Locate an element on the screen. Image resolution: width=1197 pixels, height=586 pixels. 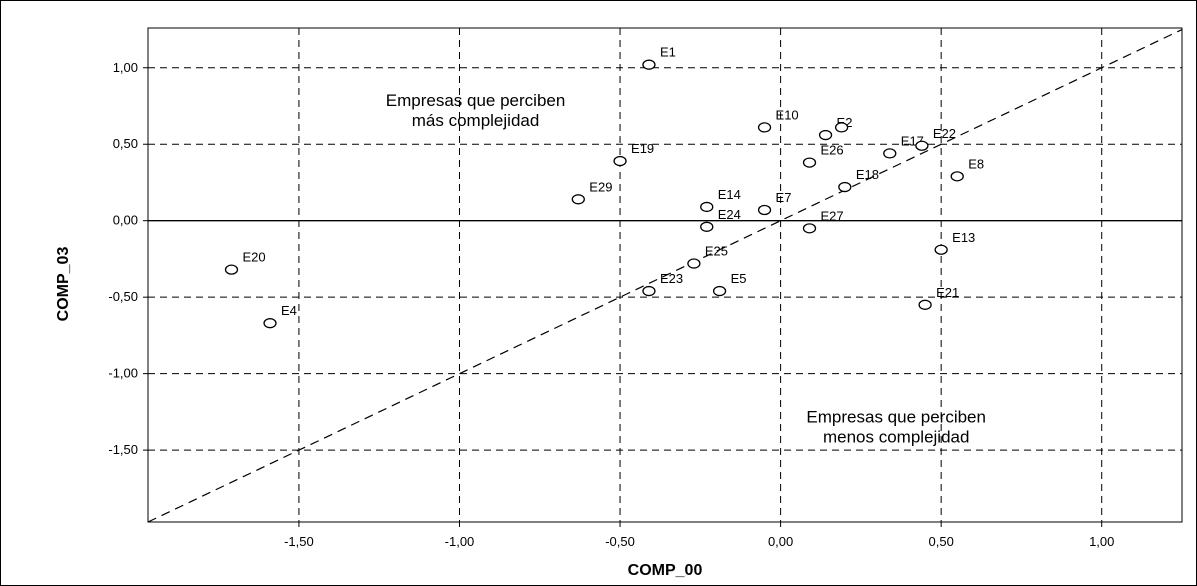
data-point-label: E13 is located at coordinates (963, 237).